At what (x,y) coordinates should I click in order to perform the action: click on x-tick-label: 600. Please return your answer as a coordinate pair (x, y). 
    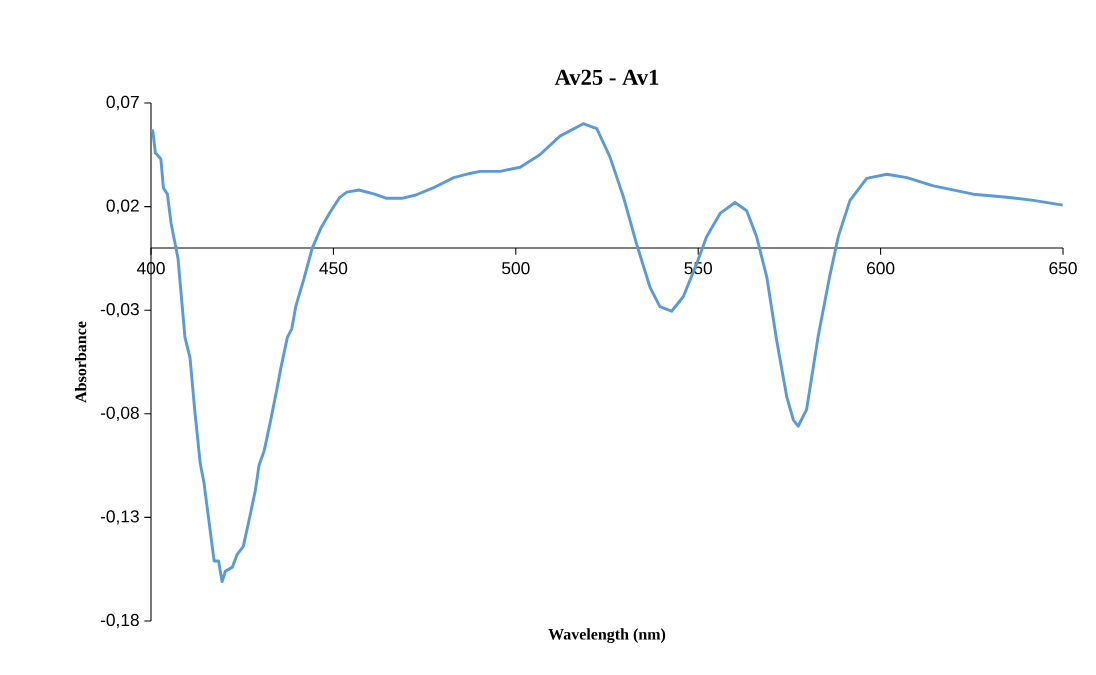
    Looking at the image, I should click on (881, 268).